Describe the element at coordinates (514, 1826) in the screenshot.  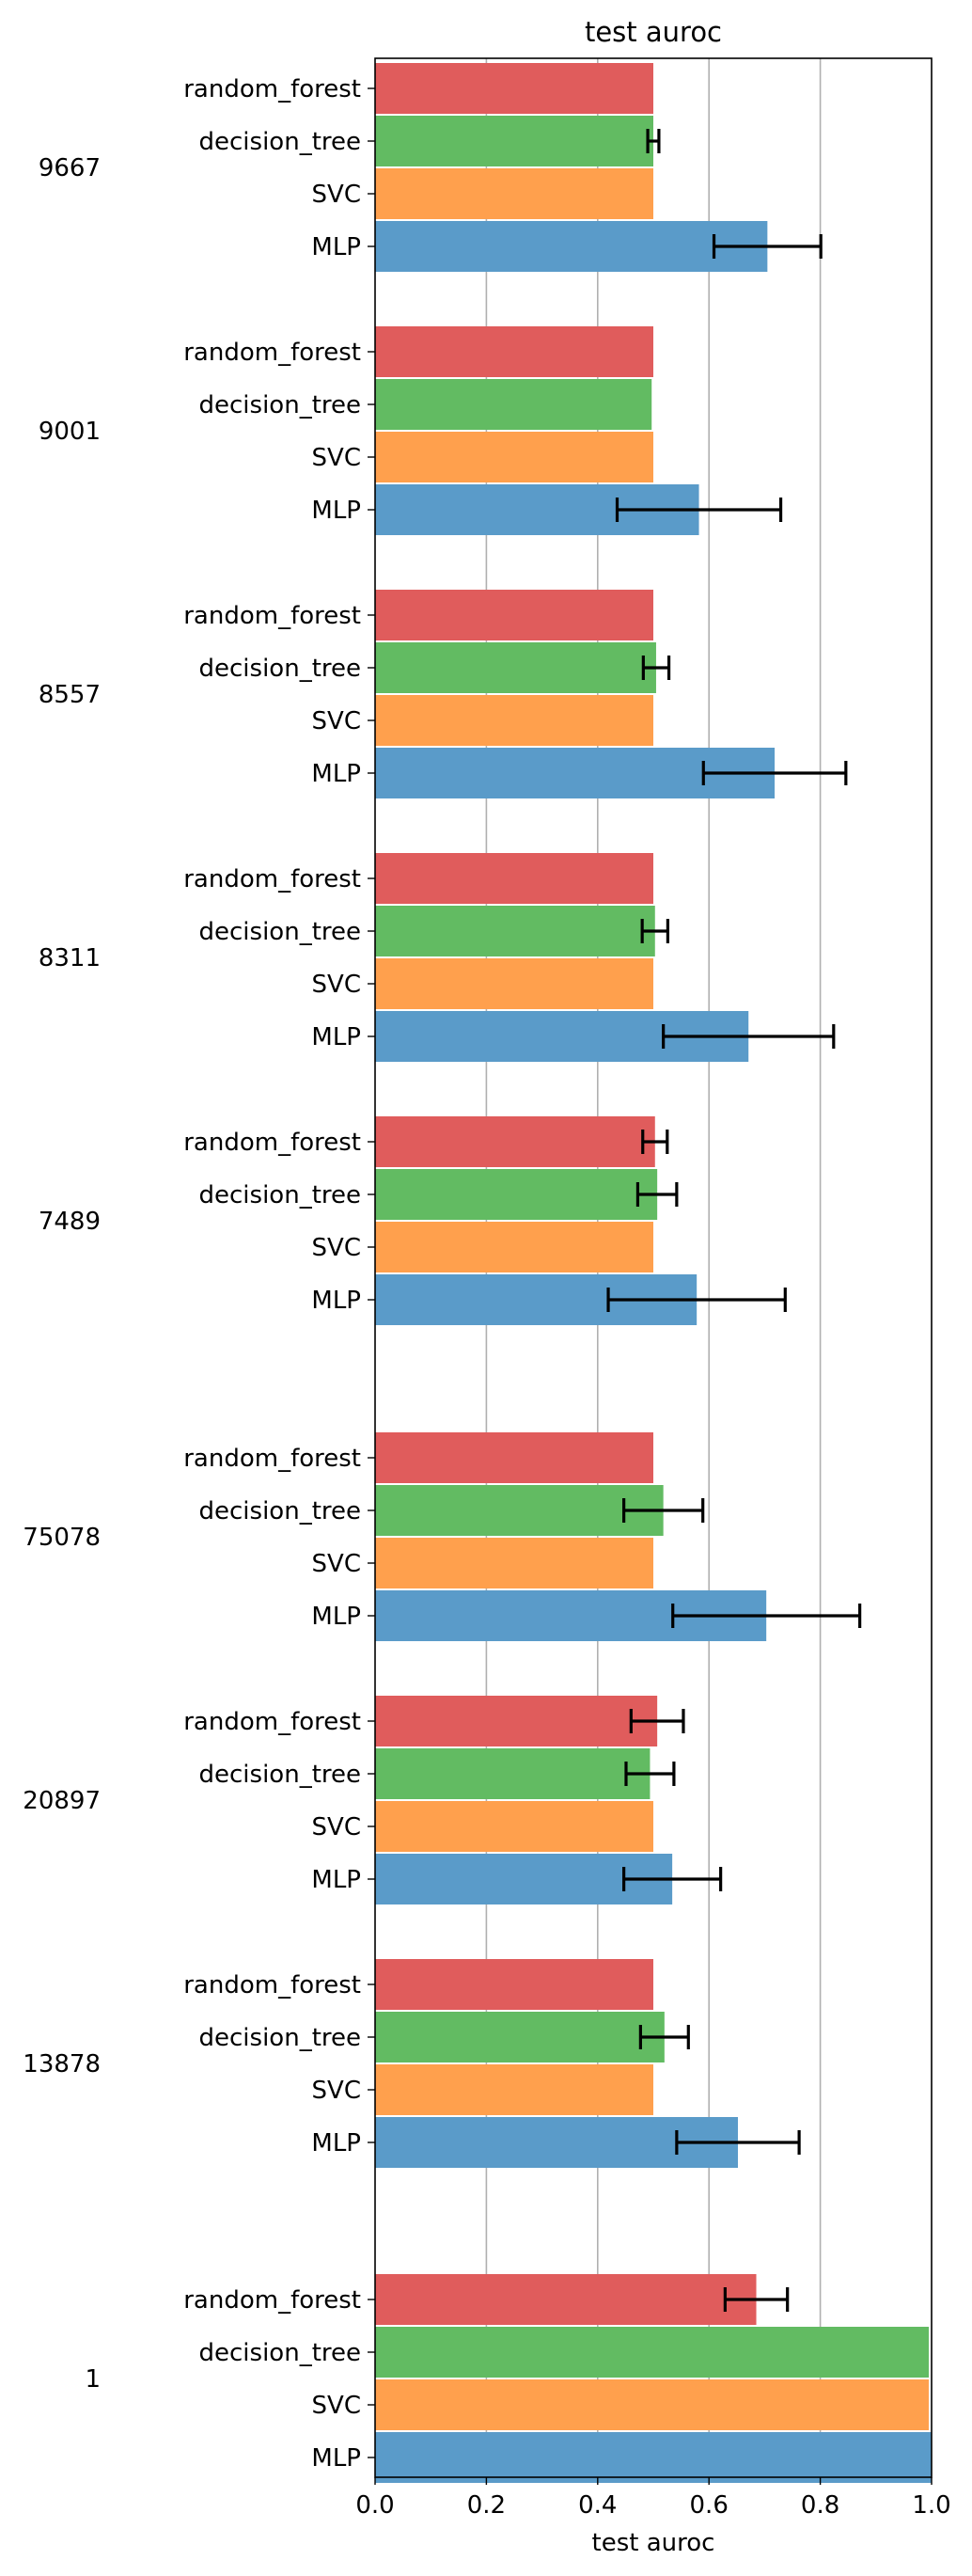
I see `bar-20897-SVC` at that location.